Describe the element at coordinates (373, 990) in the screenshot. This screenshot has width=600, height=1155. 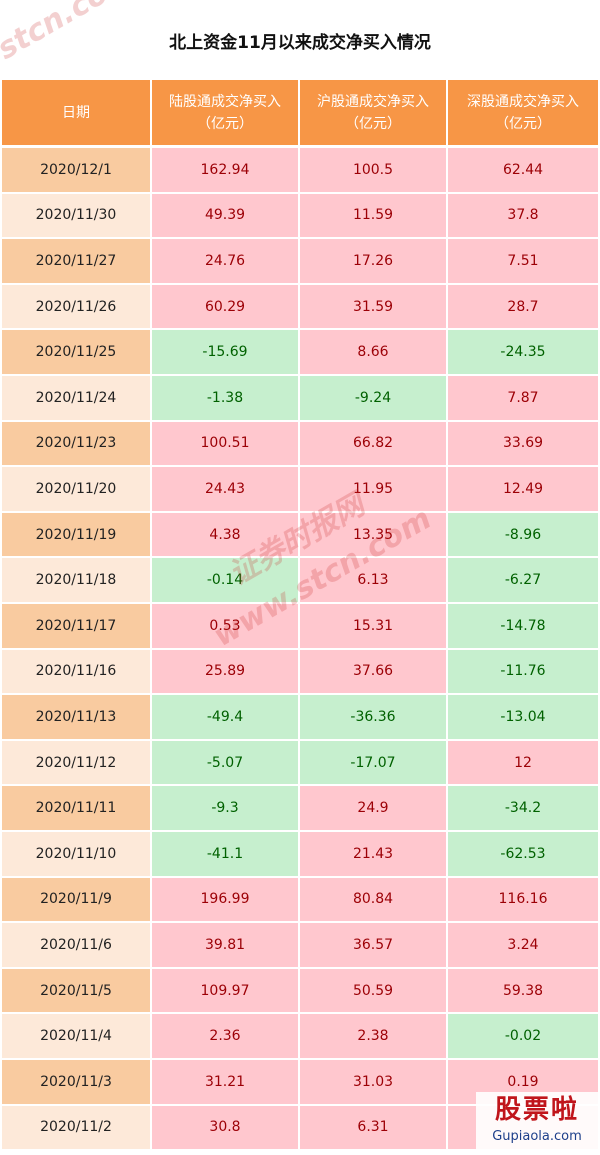
I see `value-cell: 50.59` at that location.